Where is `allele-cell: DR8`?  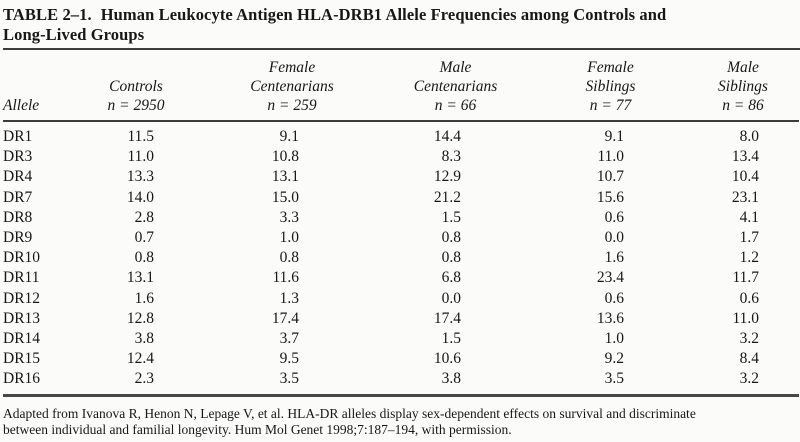 allele-cell: DR8 is located at coordinates (18, 217).